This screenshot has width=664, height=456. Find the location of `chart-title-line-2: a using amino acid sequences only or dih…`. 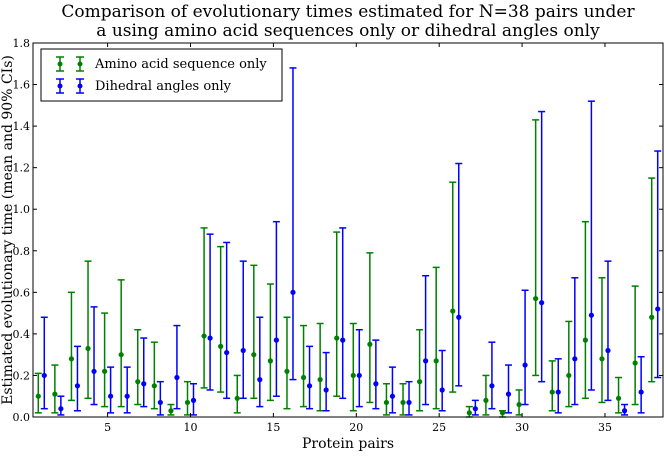

chart-title-line-2: a using amino acid sequences only or dih… is located at coordinates (348, 31).